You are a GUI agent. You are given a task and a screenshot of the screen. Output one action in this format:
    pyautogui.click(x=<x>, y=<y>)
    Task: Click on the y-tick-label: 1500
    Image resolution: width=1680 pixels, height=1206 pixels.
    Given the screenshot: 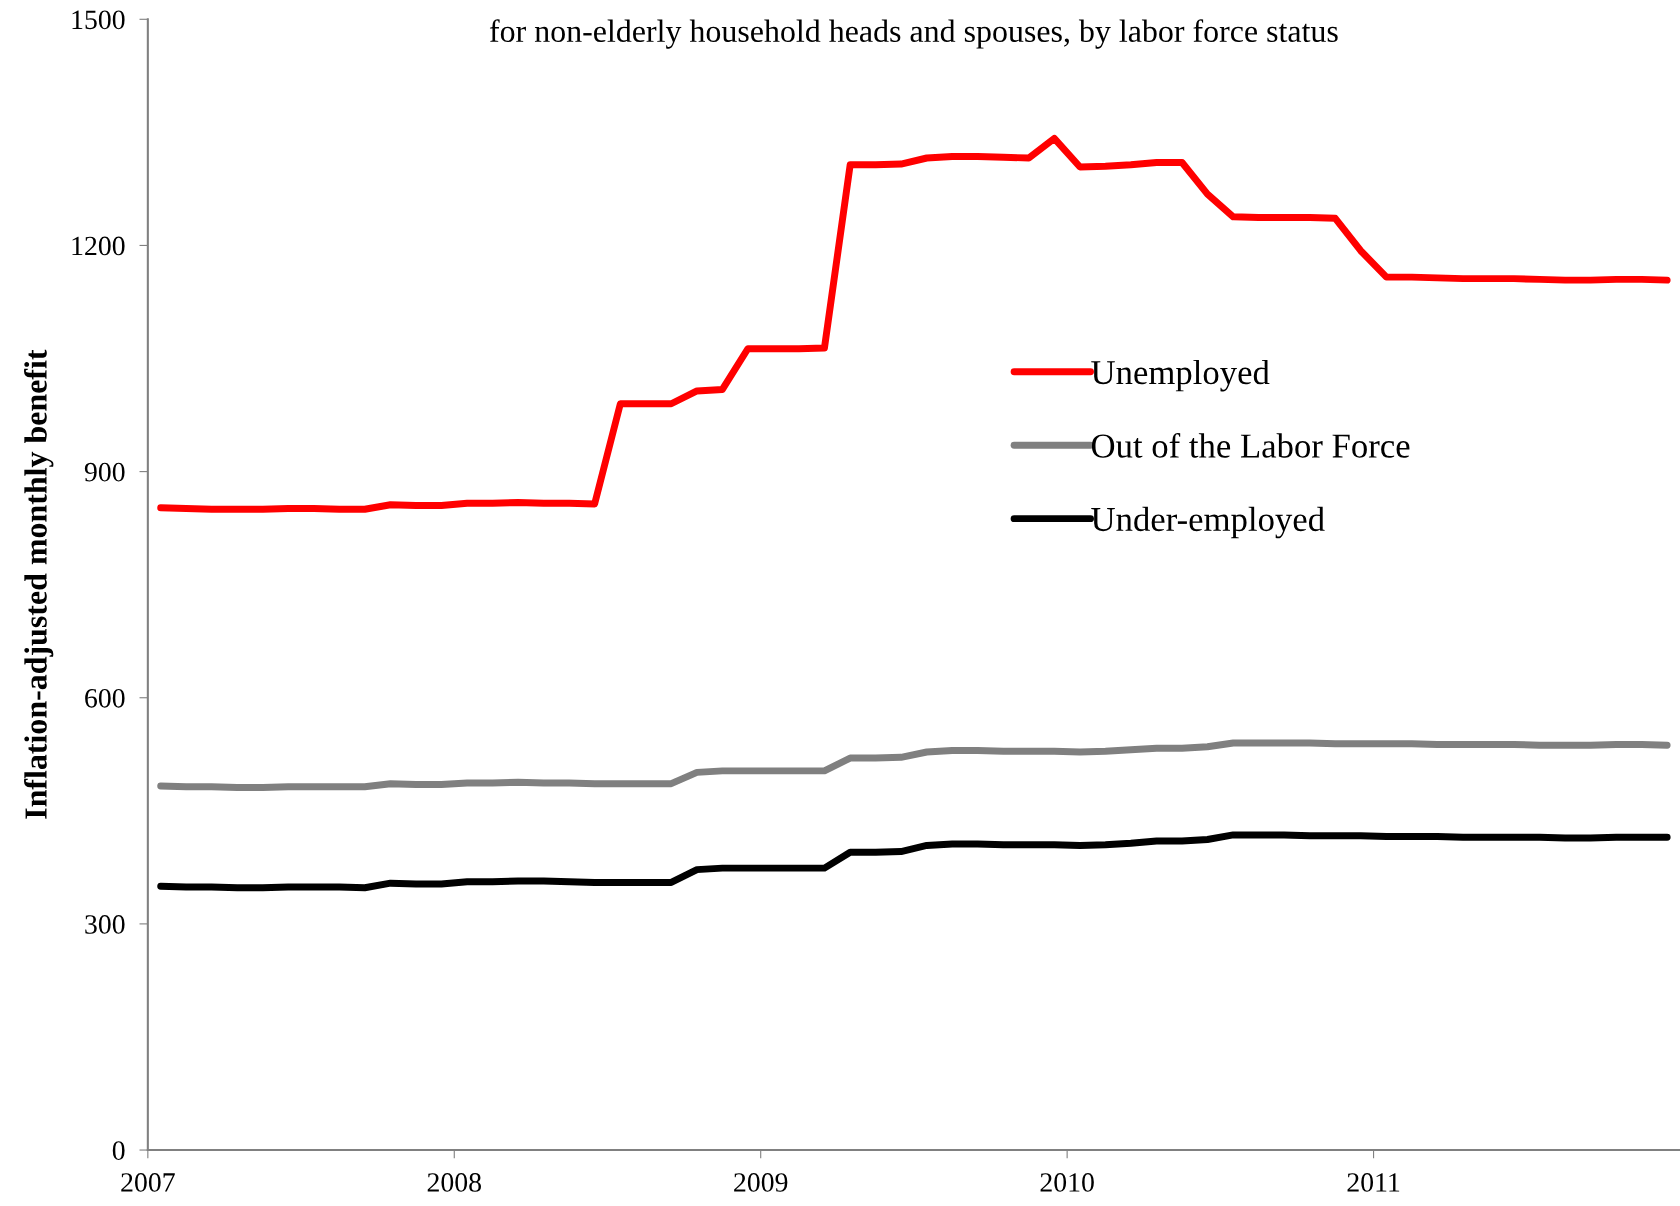 What is the action you would take?
    pyautogui.click(x=98, y=20)
    